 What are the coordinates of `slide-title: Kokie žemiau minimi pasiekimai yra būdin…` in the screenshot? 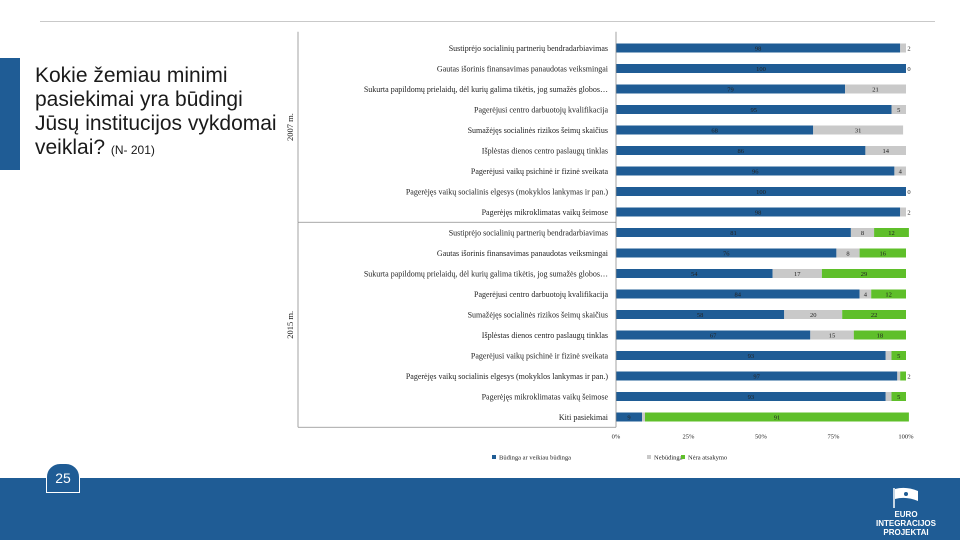 It's located at (160, 113).